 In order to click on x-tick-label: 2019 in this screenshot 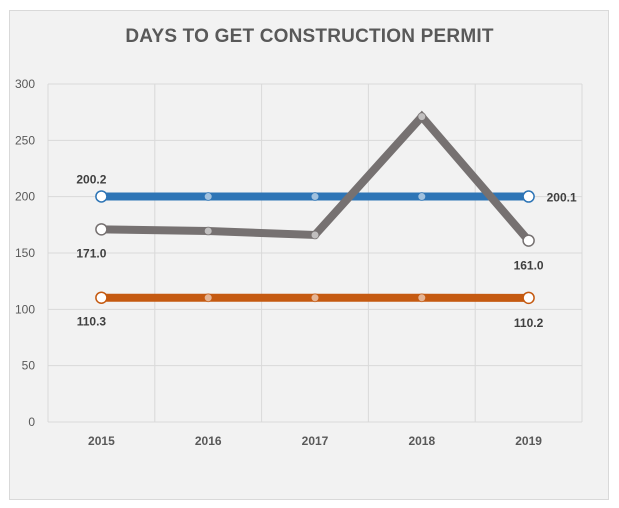, I will do `click(528, 441)`.